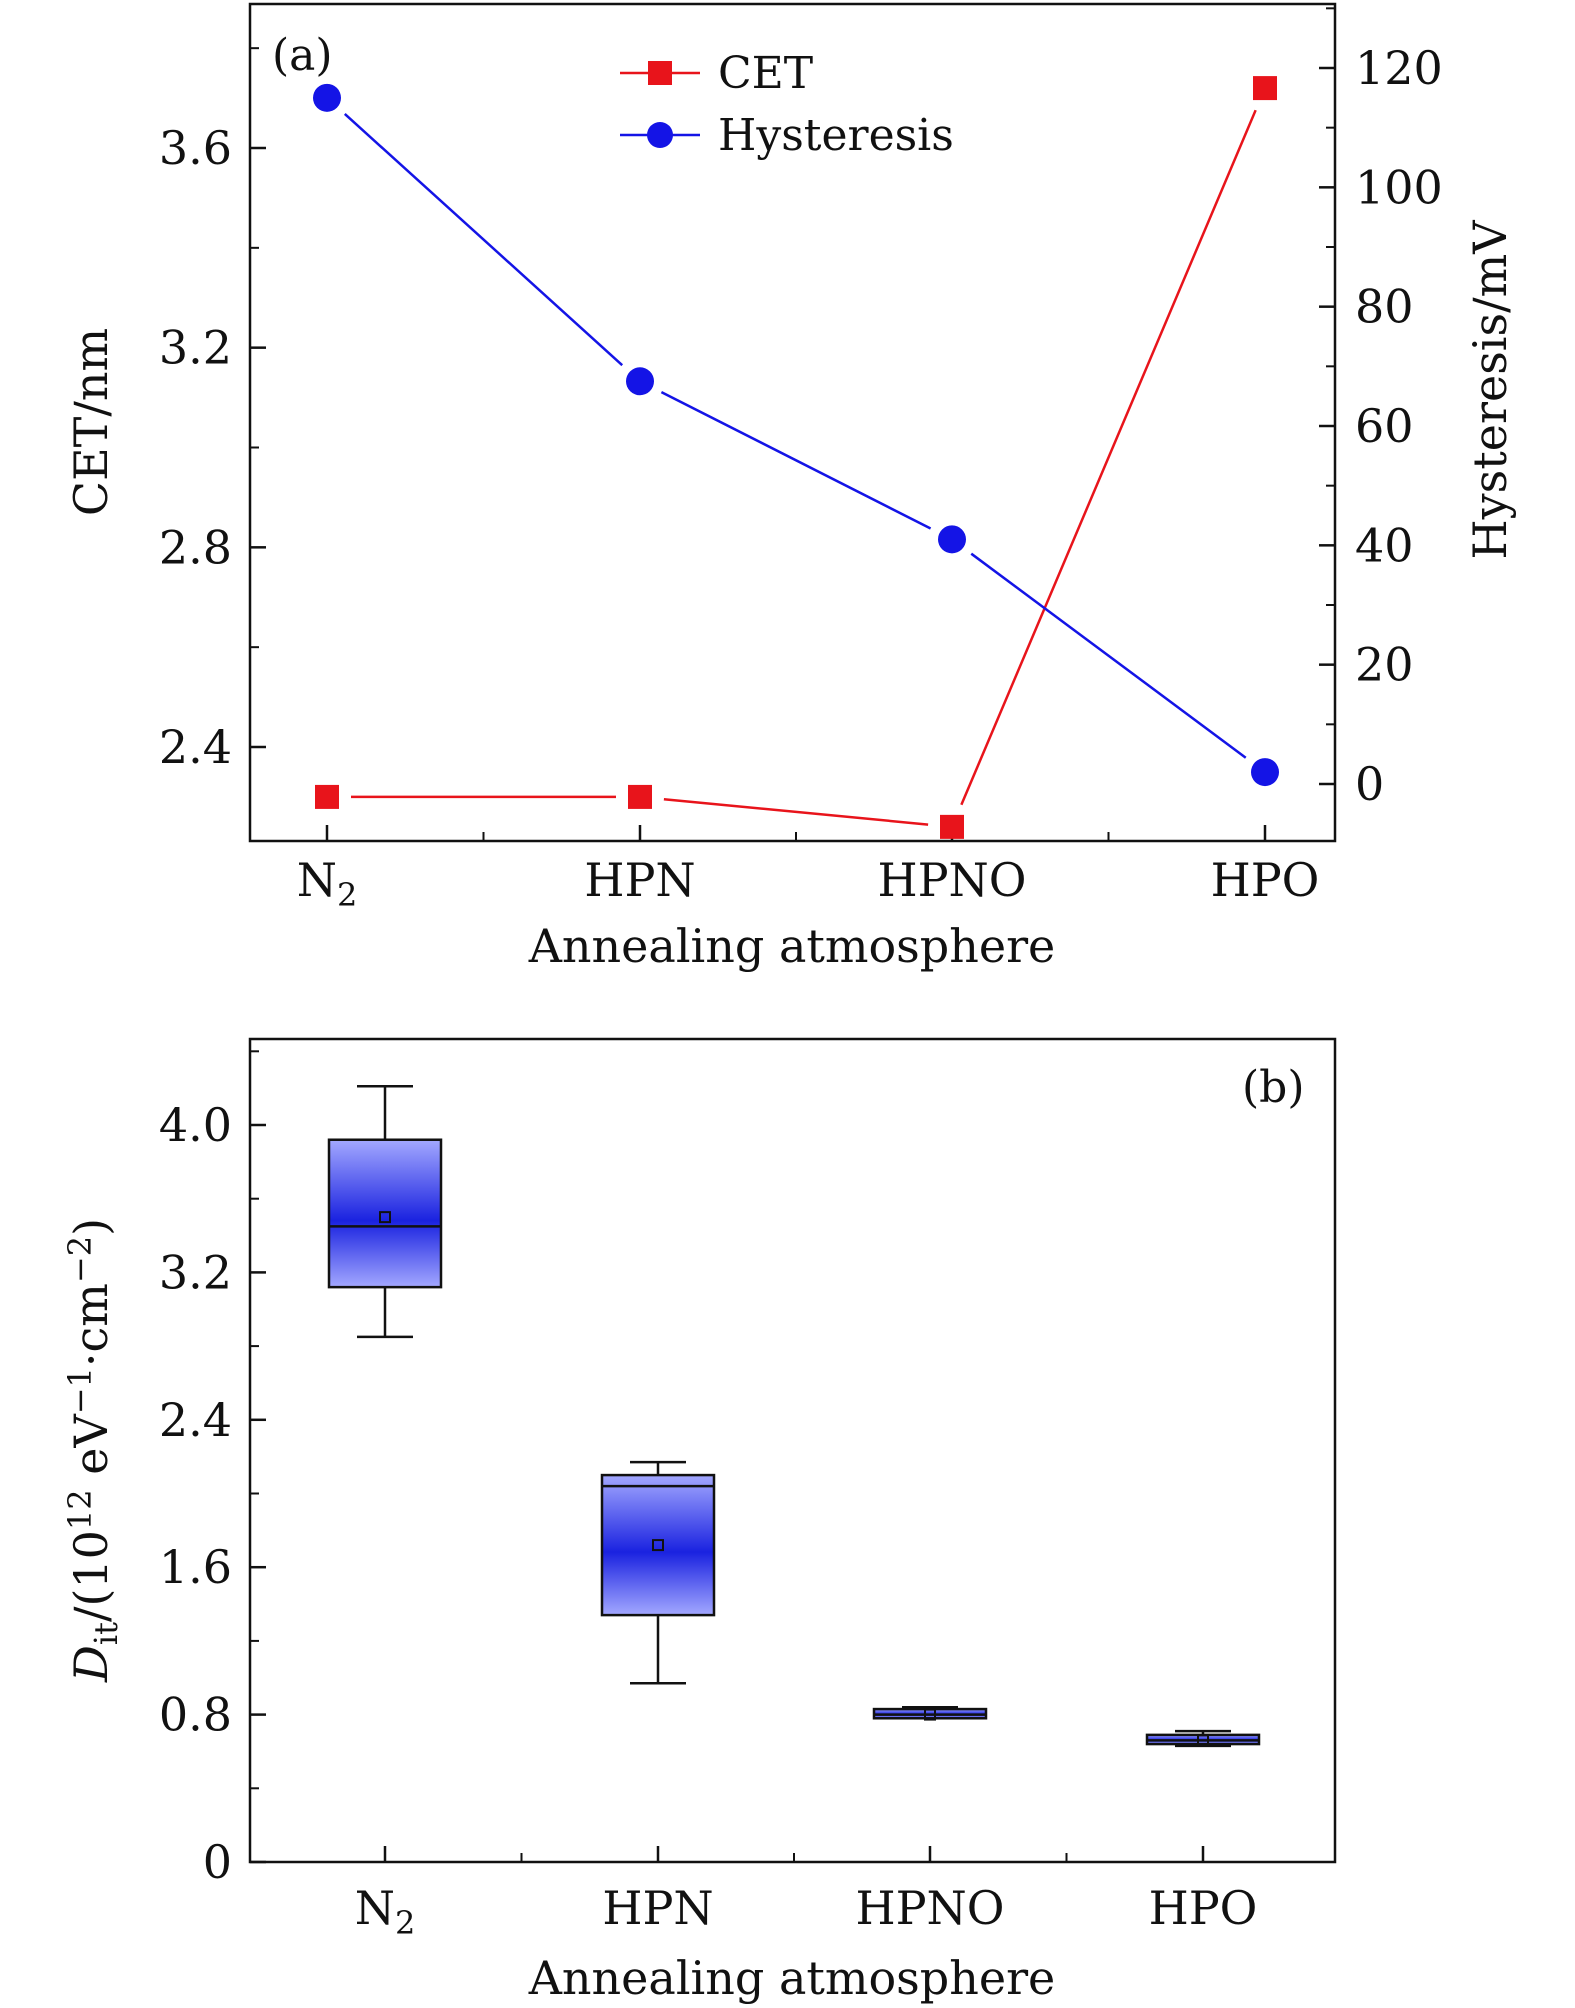 Image resolution: width=1575 pixels, height=2008 pixels. Describe the element at coordinates (1399, 187) in the screenshot. I see `panel-a-y-right-tick-label: 100` at that location.